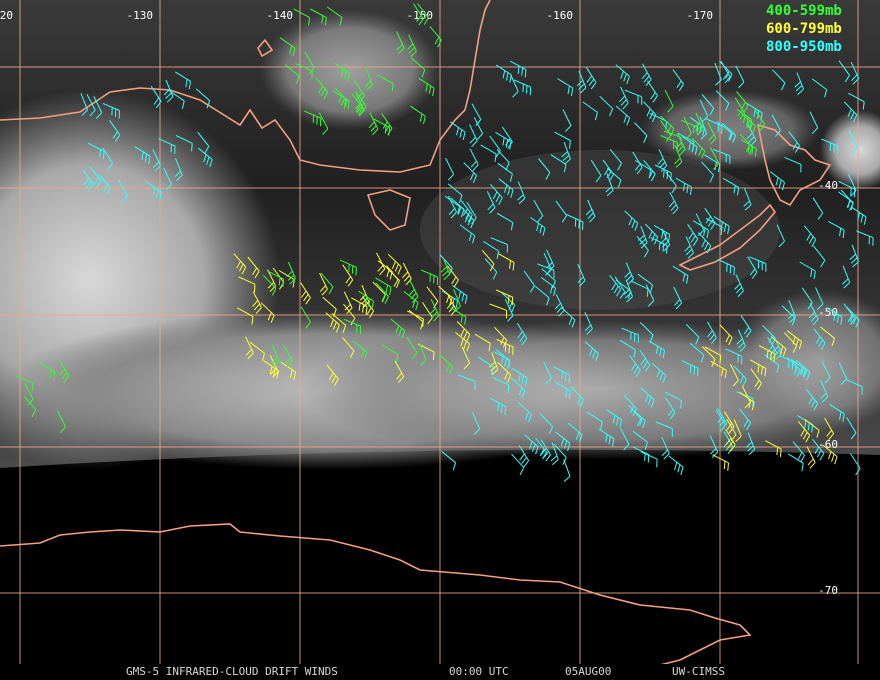 The height and width of the screenshot is (680, 880). I want to click on footer-time: 00:00 UTC, so click(479, 671).